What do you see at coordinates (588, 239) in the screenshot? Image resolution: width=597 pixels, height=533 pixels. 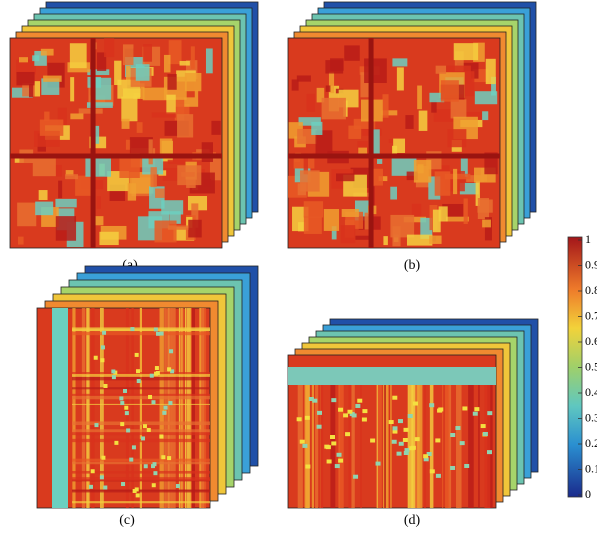 I see `colorbar-label: 1` at bounding box center [588, 239].